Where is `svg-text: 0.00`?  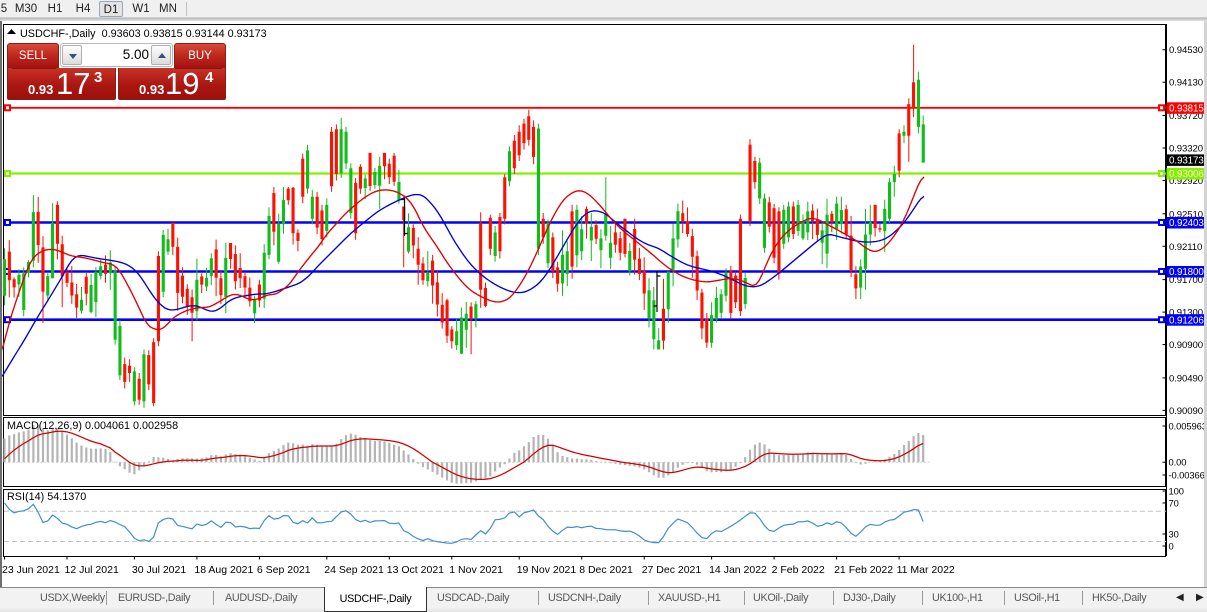
svg-text: 0.00 is located at coordinates (1178, 462).